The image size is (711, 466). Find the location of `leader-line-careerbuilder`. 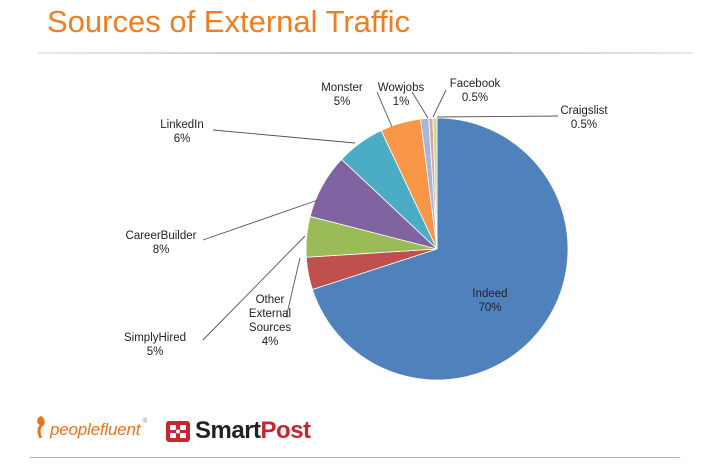

leader-line-careerbuilder is located at coordinates (260, 220).